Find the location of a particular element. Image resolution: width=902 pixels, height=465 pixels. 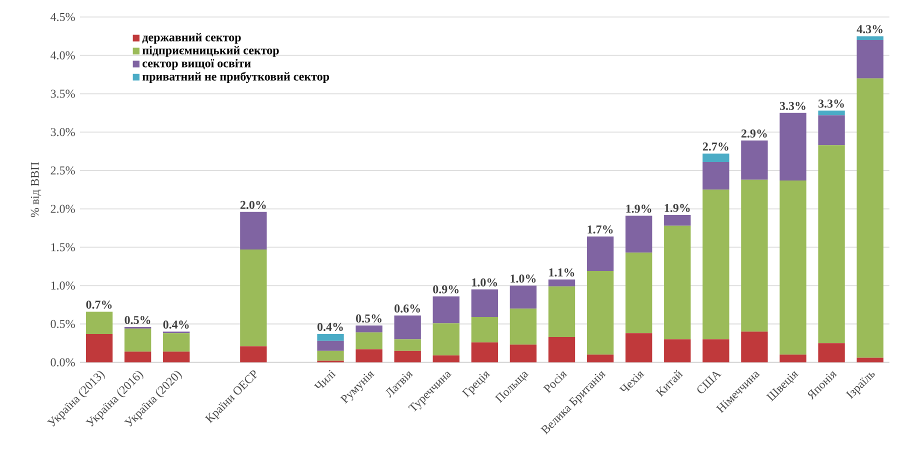

total-label: 1.1% is located at coordinates (561, 272).